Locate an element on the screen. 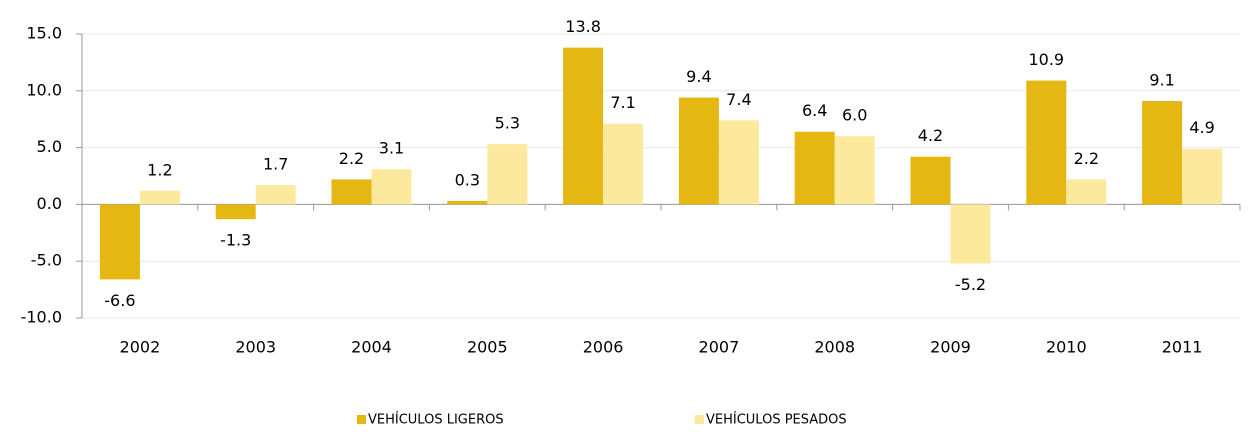  x-tick-label: 2009 is located at coordinates (950, 347).